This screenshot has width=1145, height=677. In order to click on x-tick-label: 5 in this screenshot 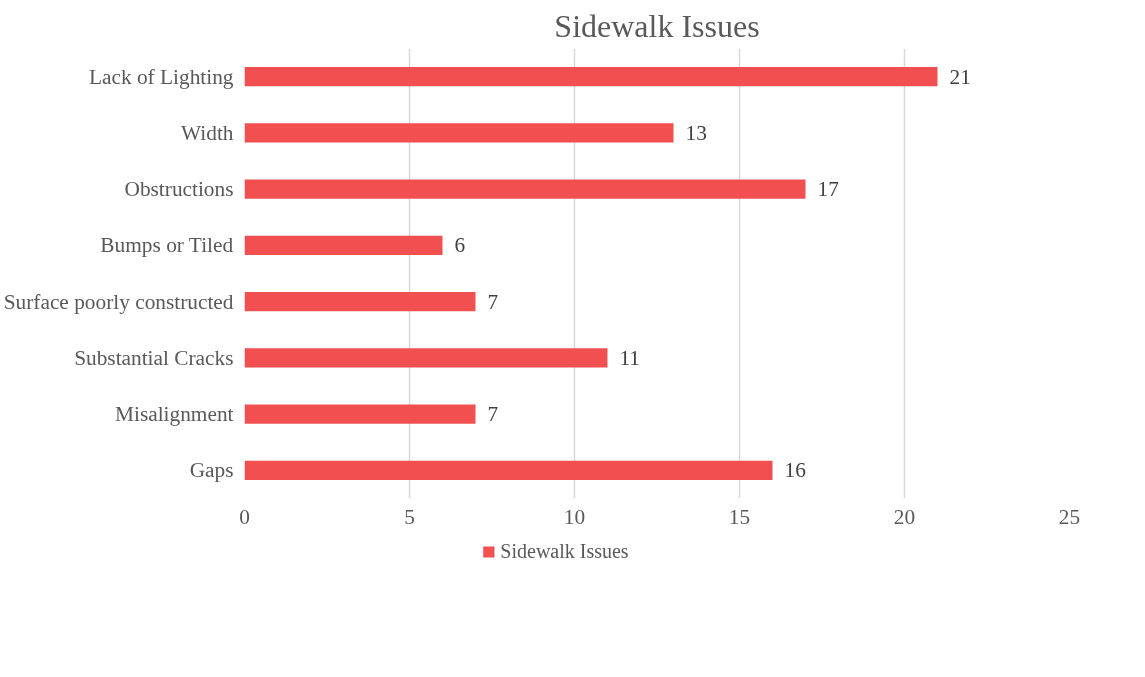, I will do `click(409, 516)`.